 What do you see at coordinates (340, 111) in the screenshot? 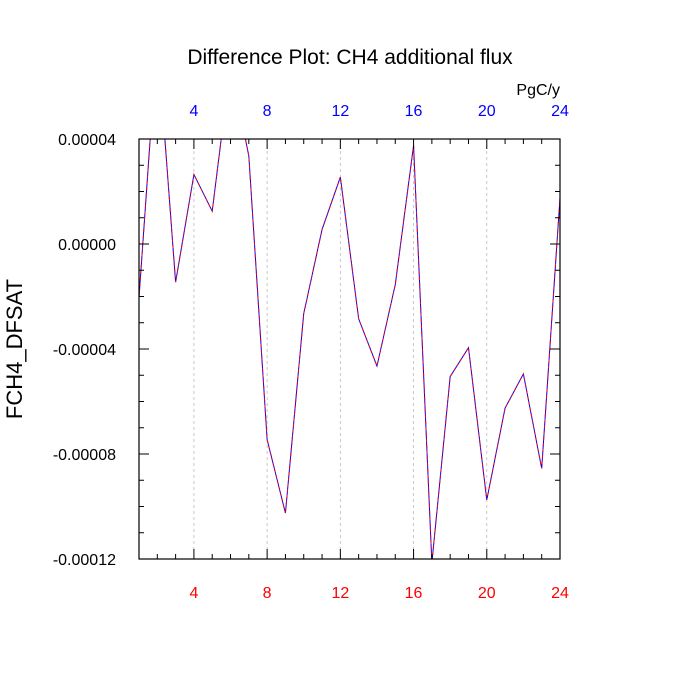
I see `x-tick-label-top: 12` at bounding box center [340, 111].